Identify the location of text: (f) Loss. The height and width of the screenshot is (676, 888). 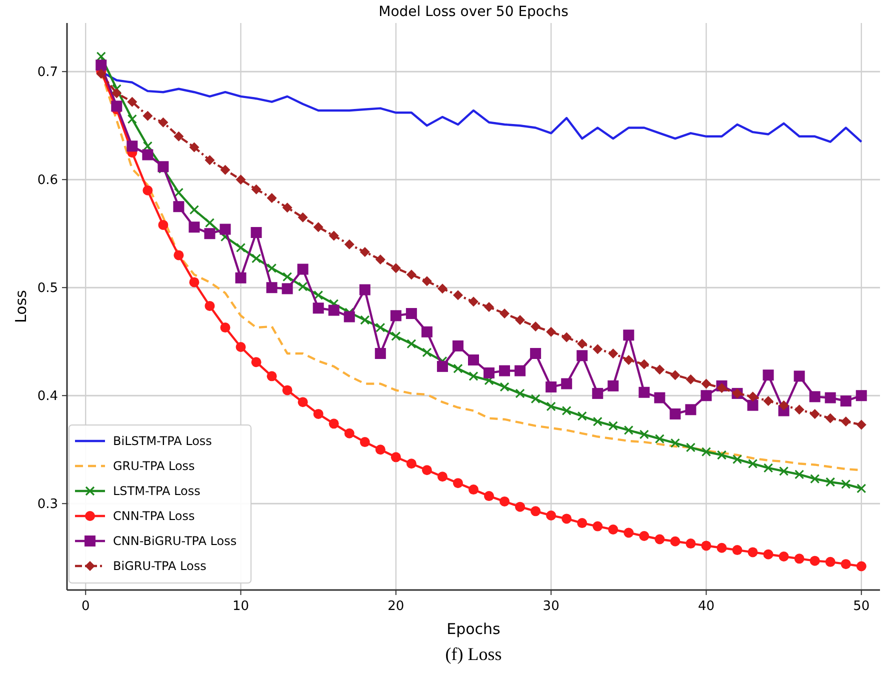
(473, 654).